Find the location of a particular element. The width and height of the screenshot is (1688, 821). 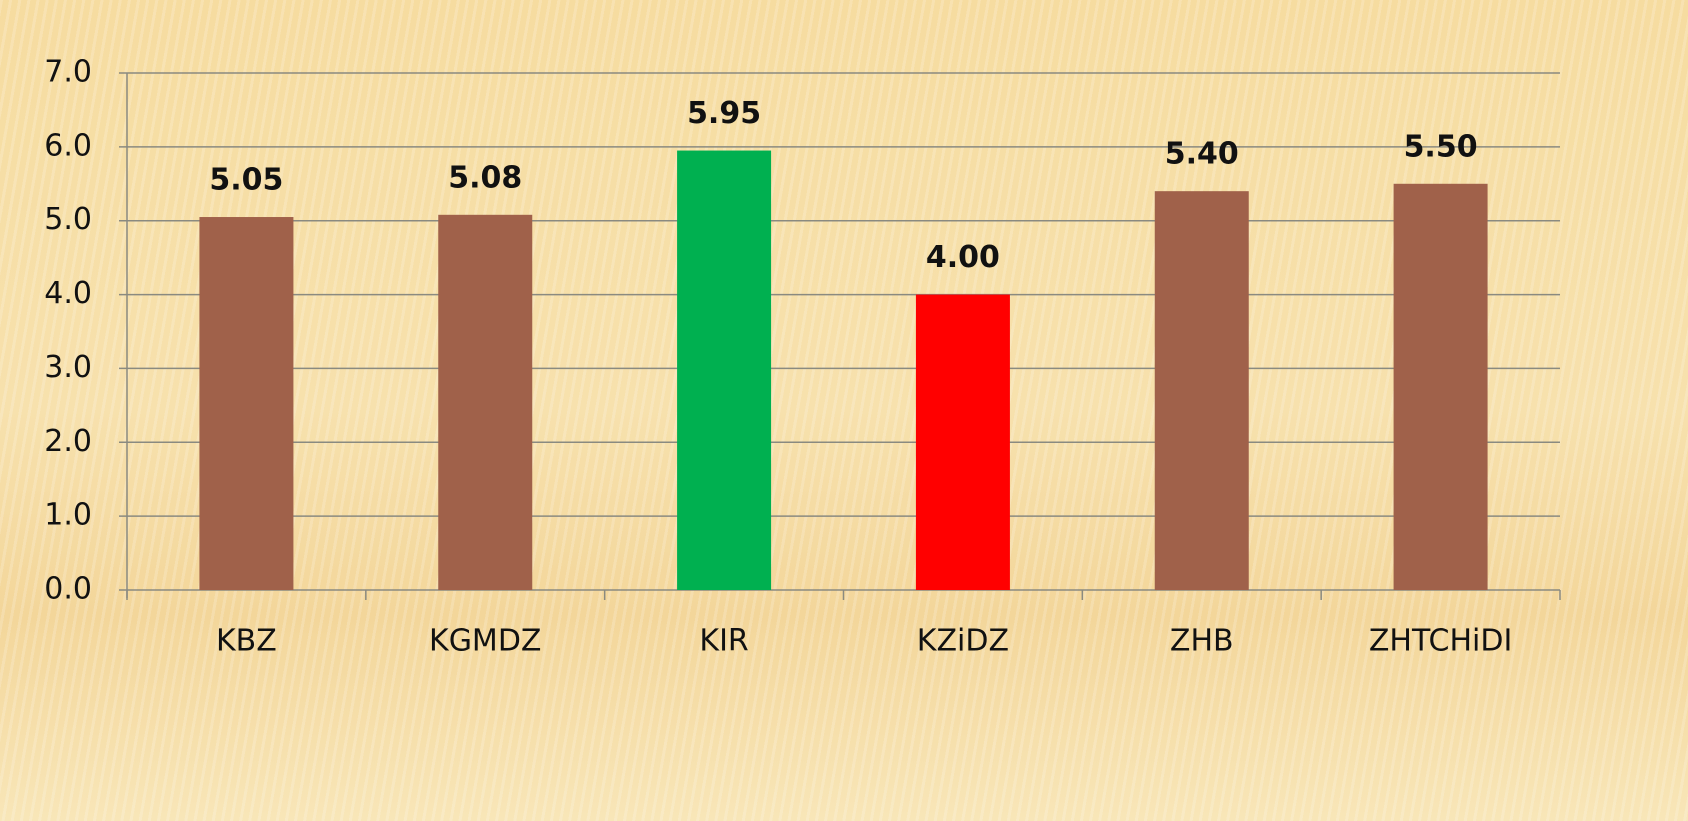

y-tick-label: 2.0 is located at coordinates (68, 441).